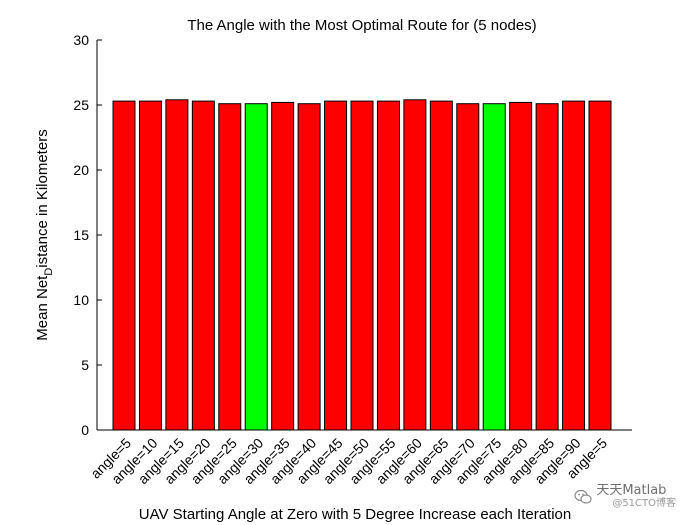 The width and height of the screenshot is (700, 525). Describe the element at coordinates (42, 198) in the screenshot. I see `y-axis-label-rest: istance in Kilometers` at that location.